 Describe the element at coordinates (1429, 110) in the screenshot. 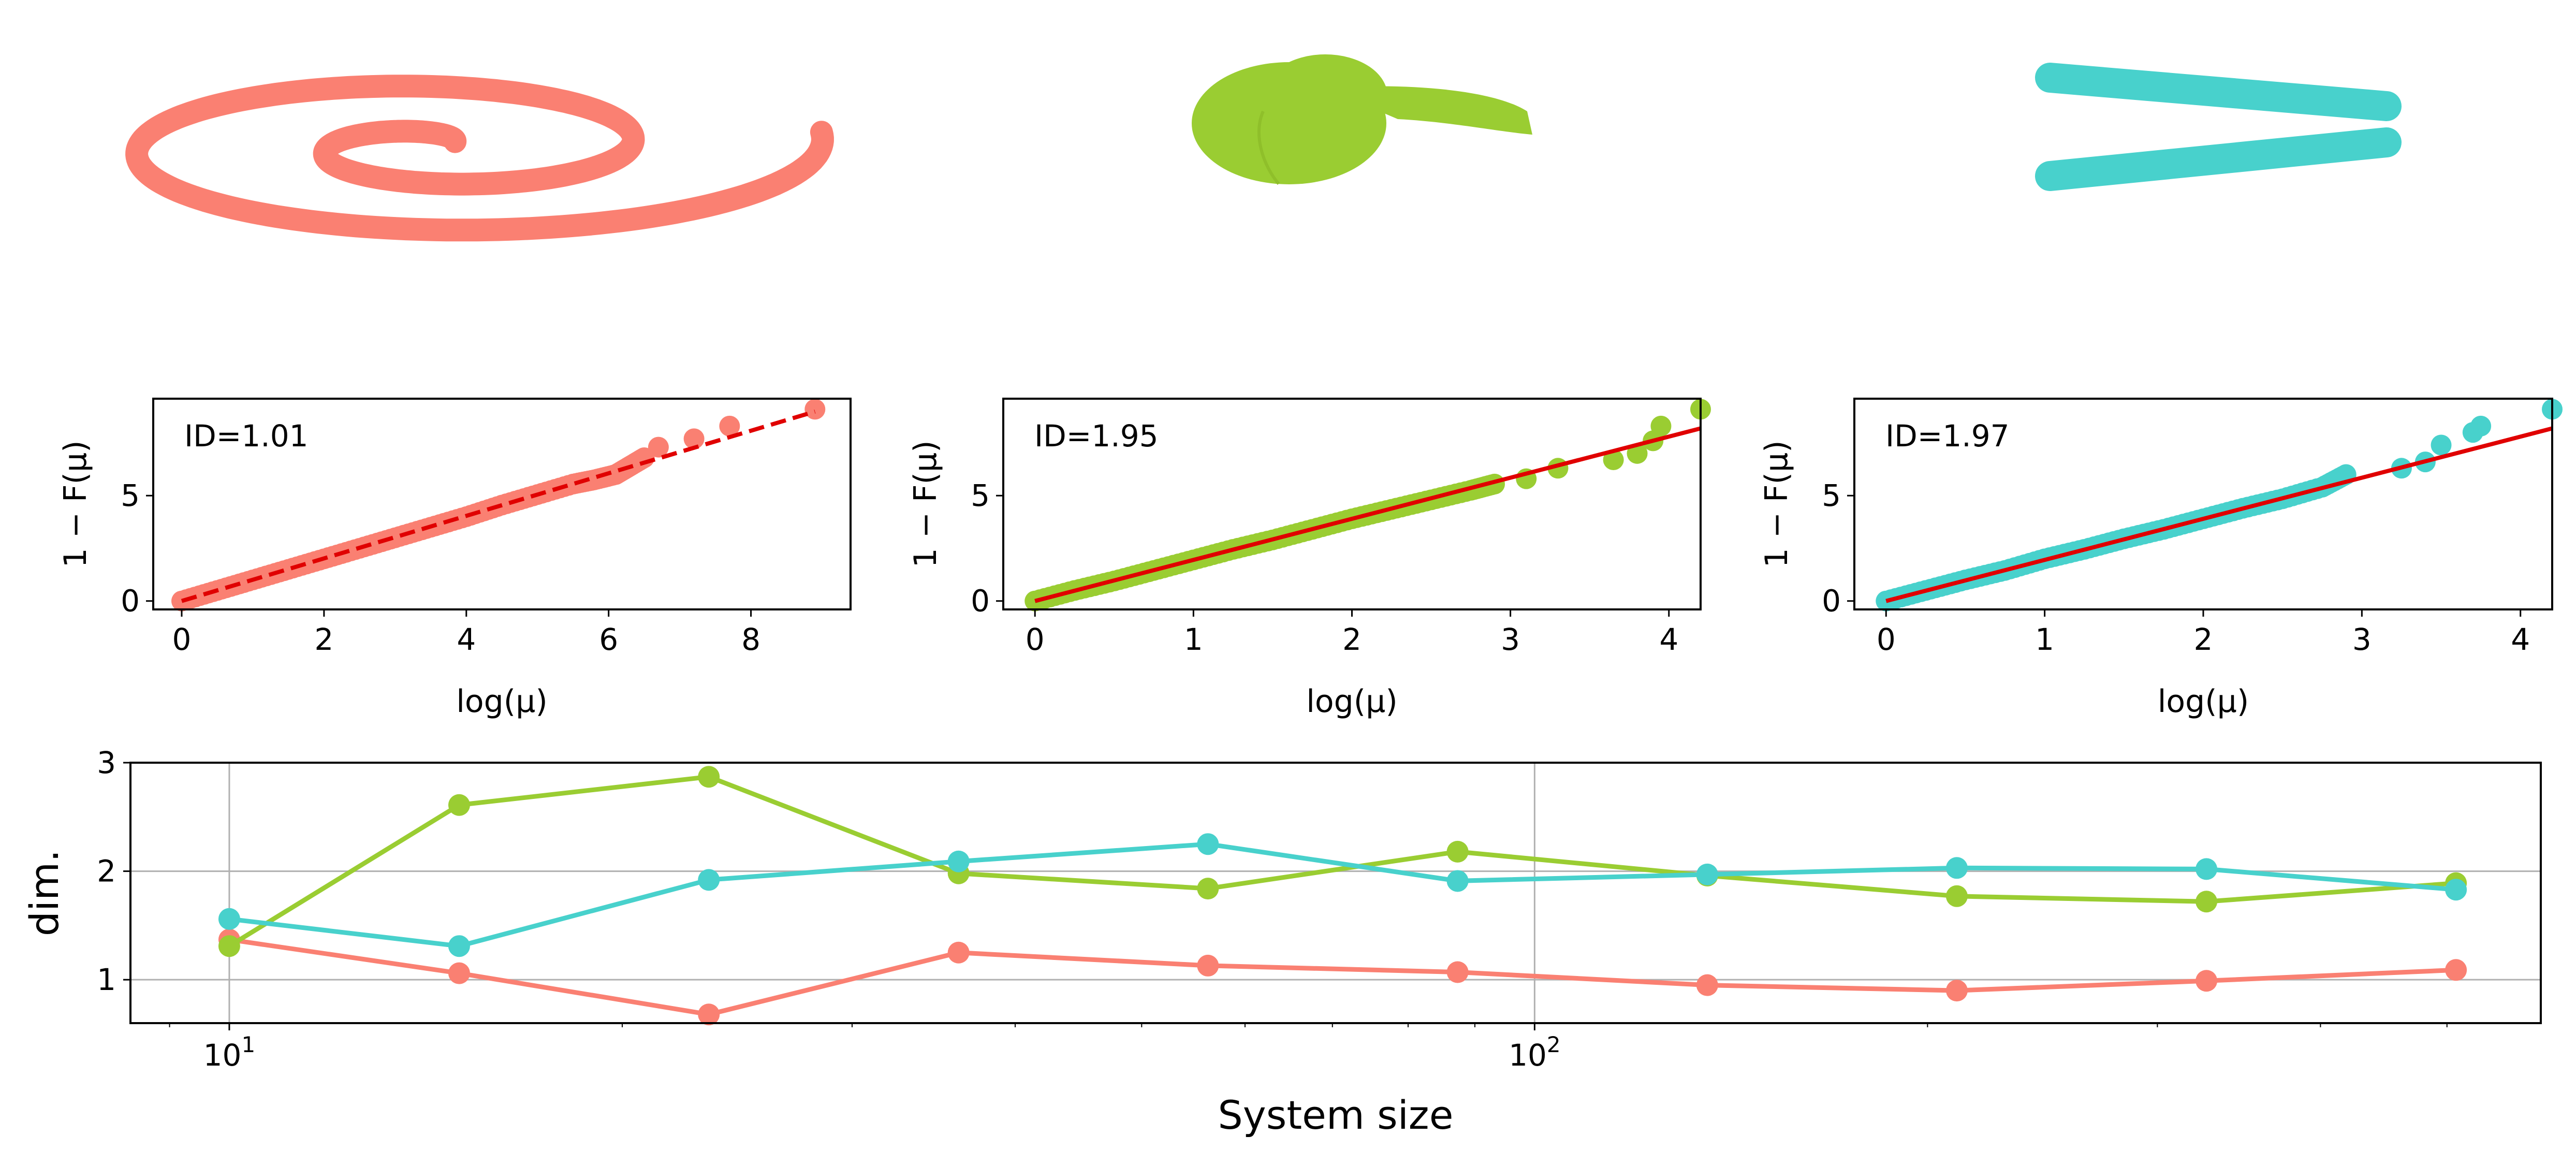

I see `roll-shape-tail` at that location.